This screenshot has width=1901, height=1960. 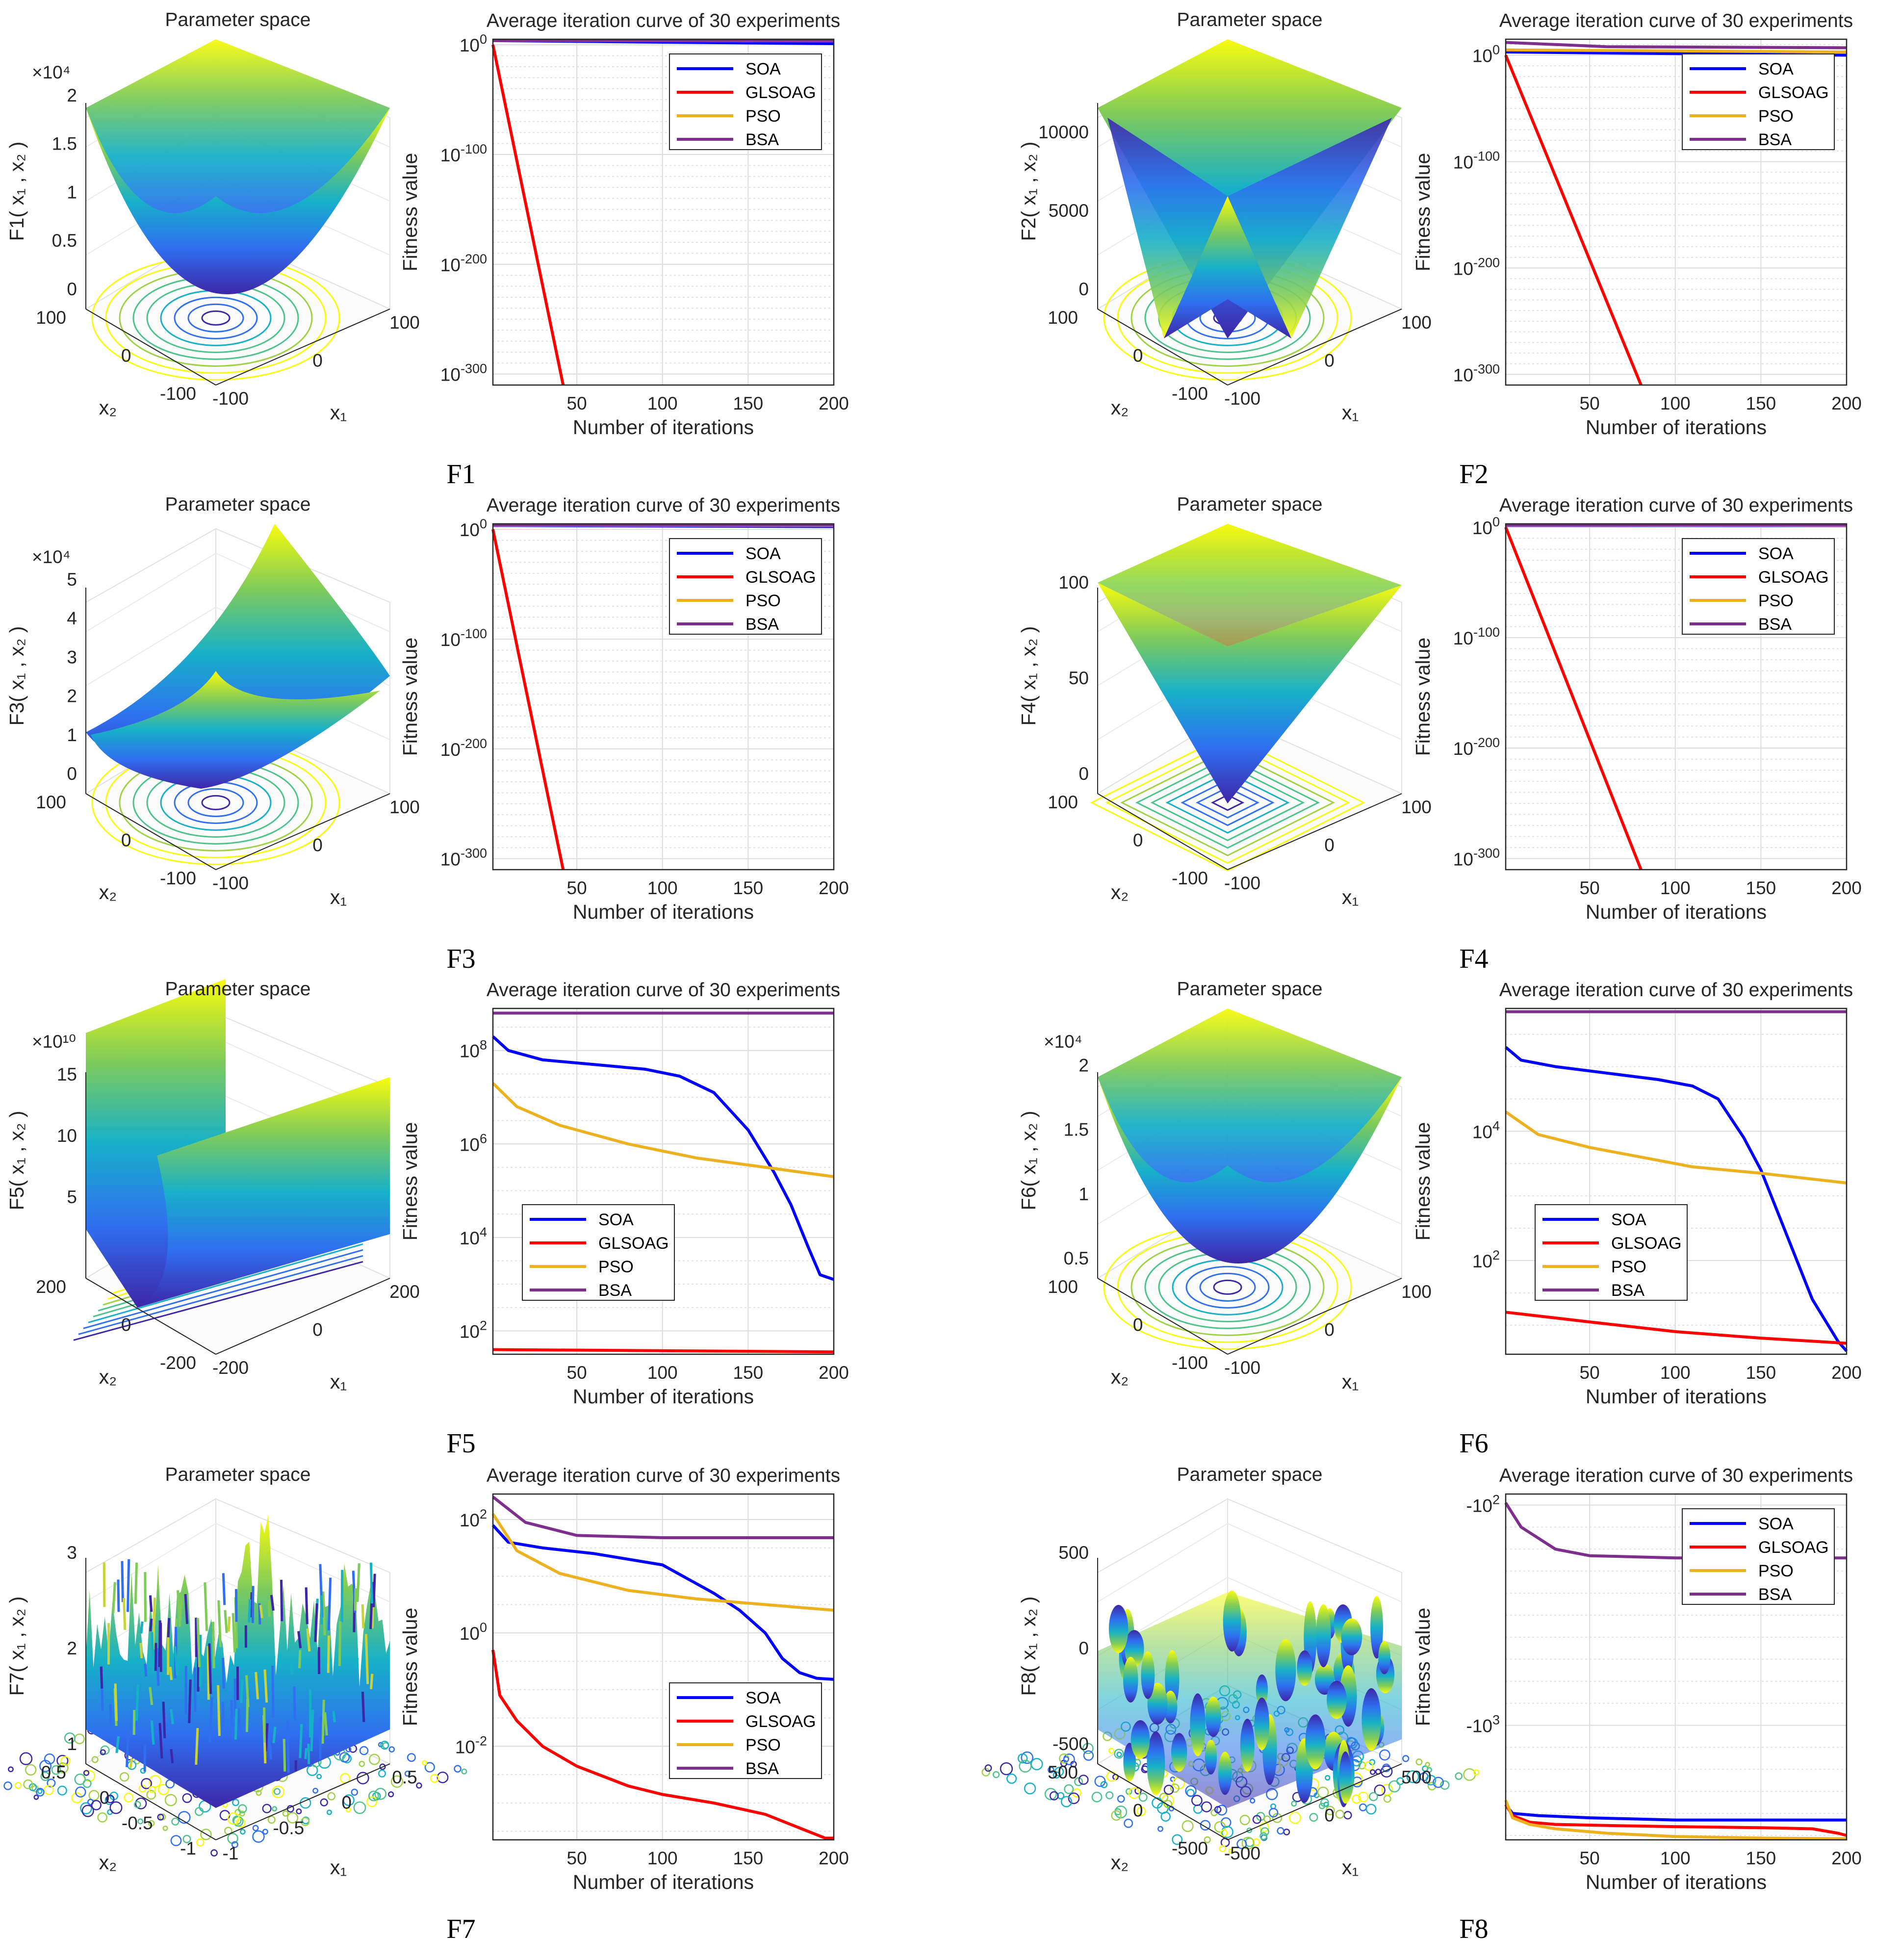 What do you see at coordinates (1758, 101) in the screenshot?
I see `legend: SOA GLSOAG PSO BSA` at bounding box center [1758, 101].